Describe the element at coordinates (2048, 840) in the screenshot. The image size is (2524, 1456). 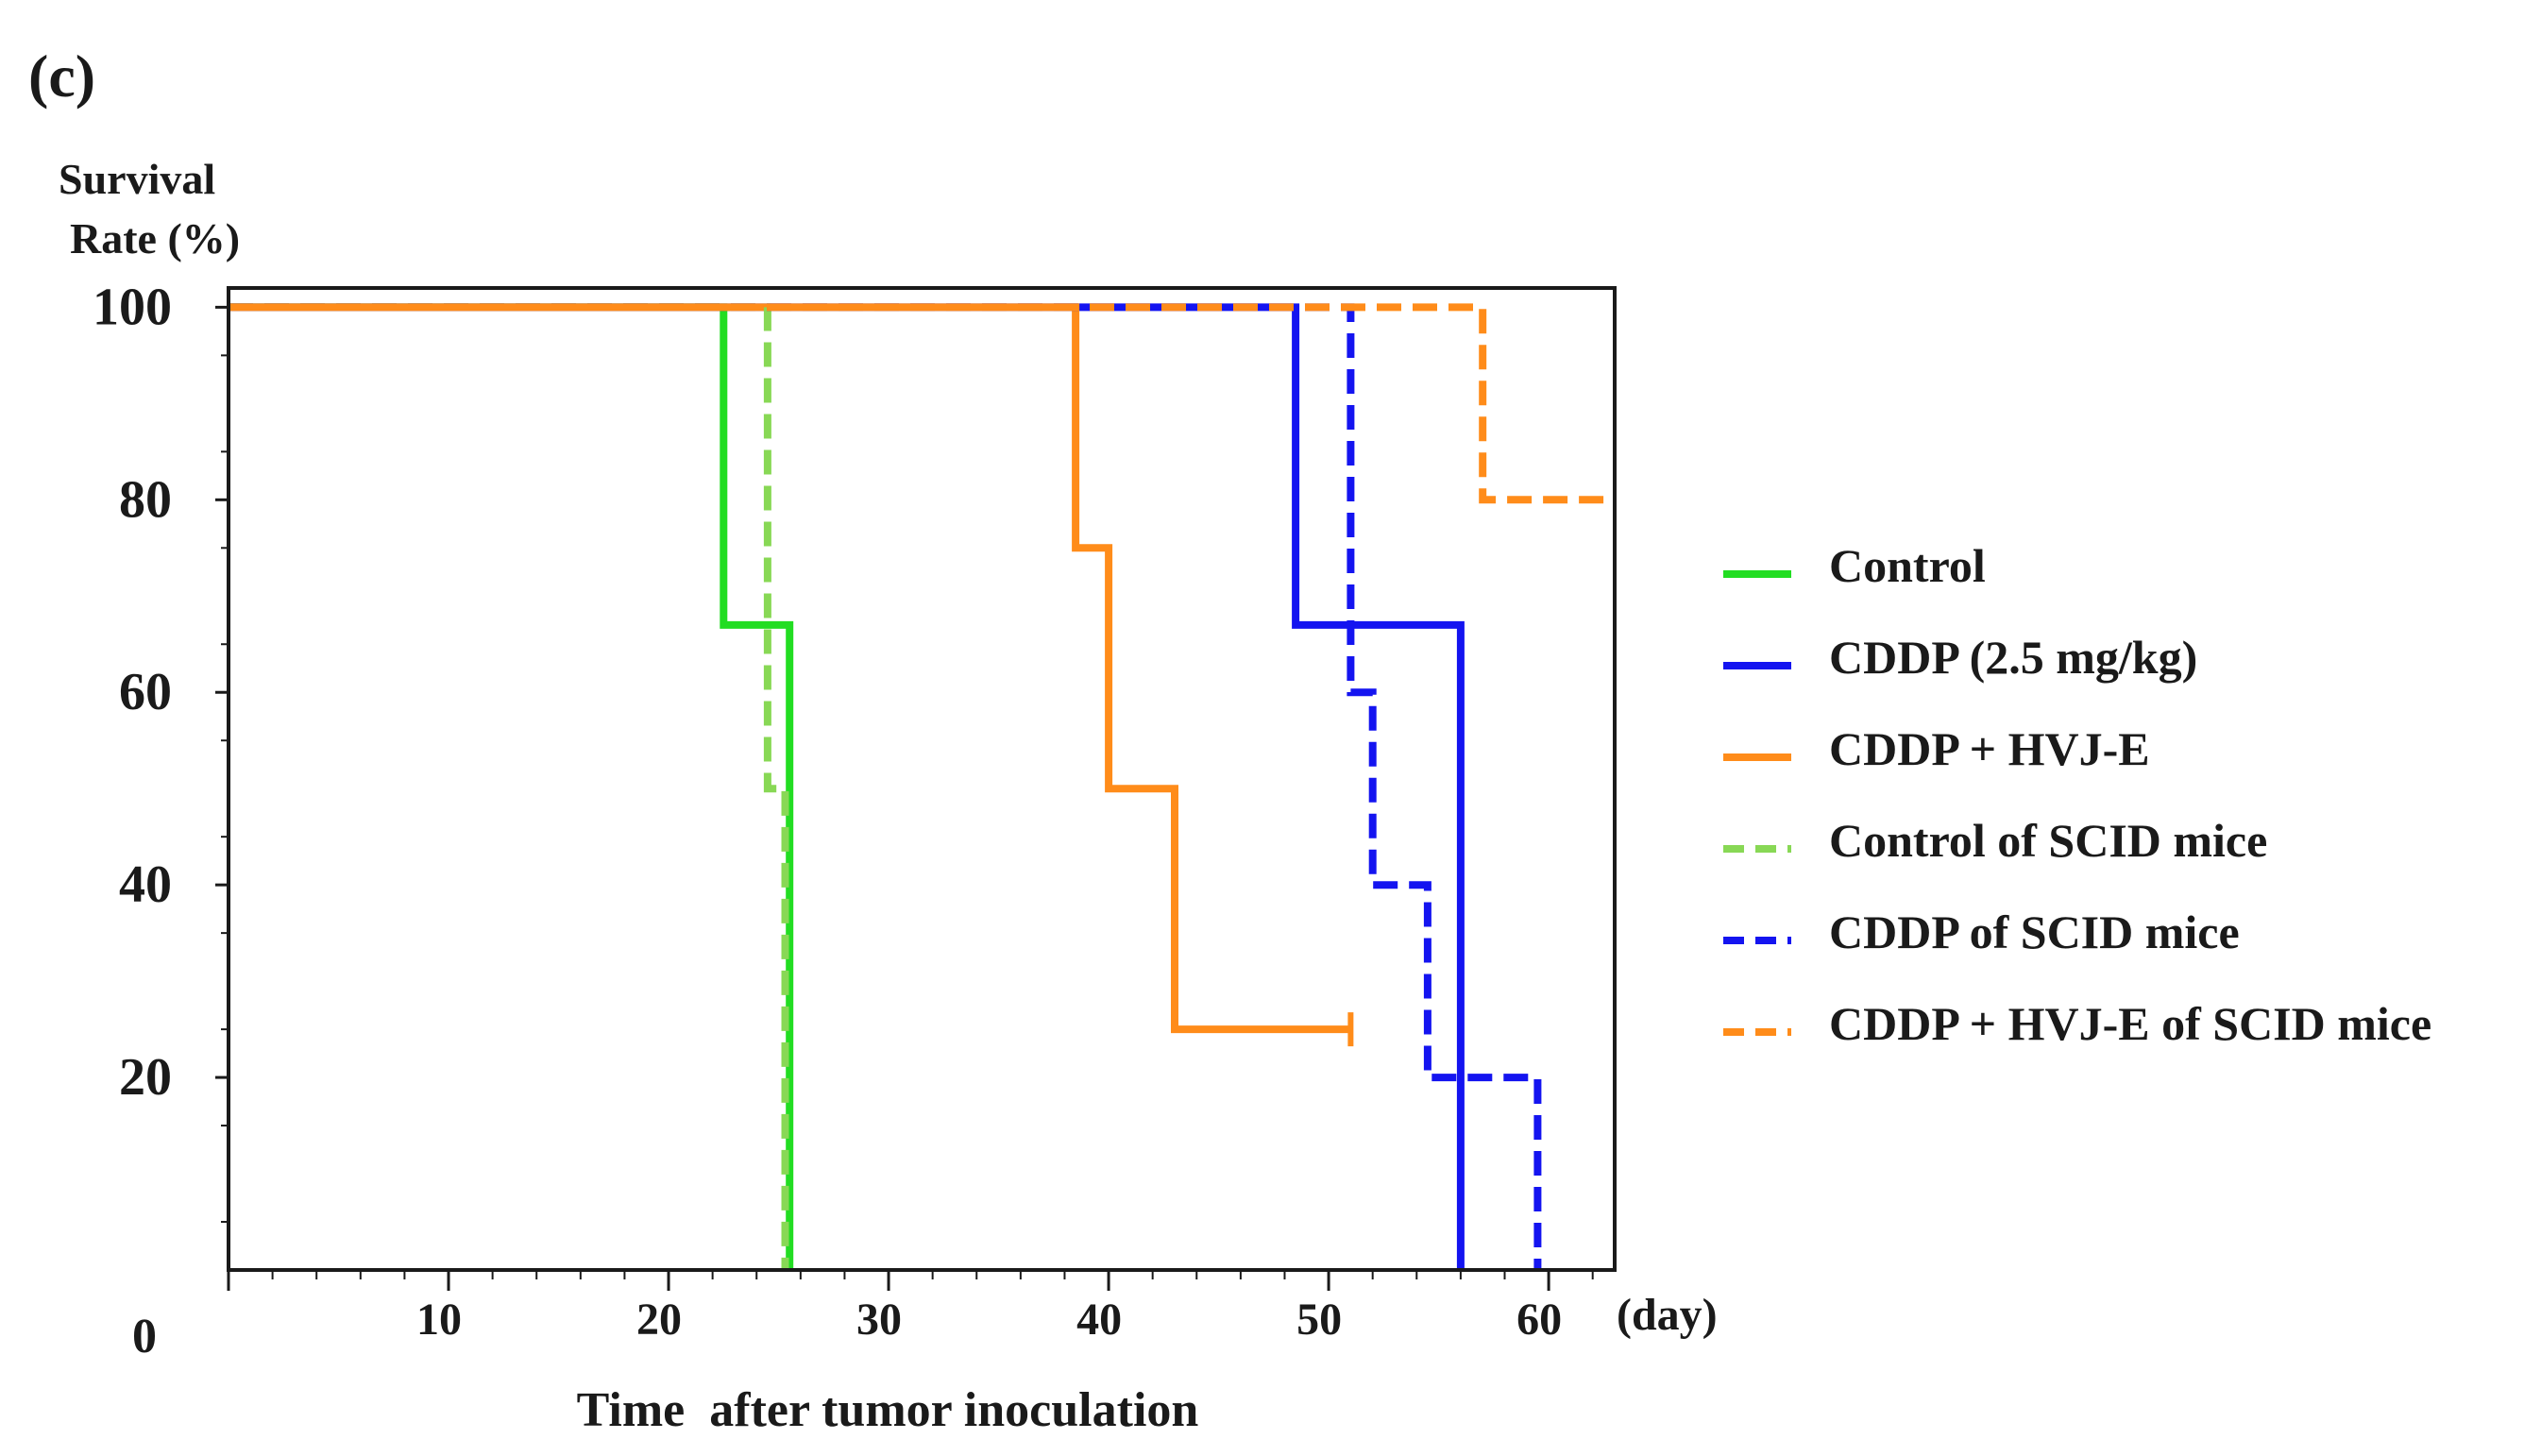
I see `legend-label-3: Control of SCID mice` at that location.